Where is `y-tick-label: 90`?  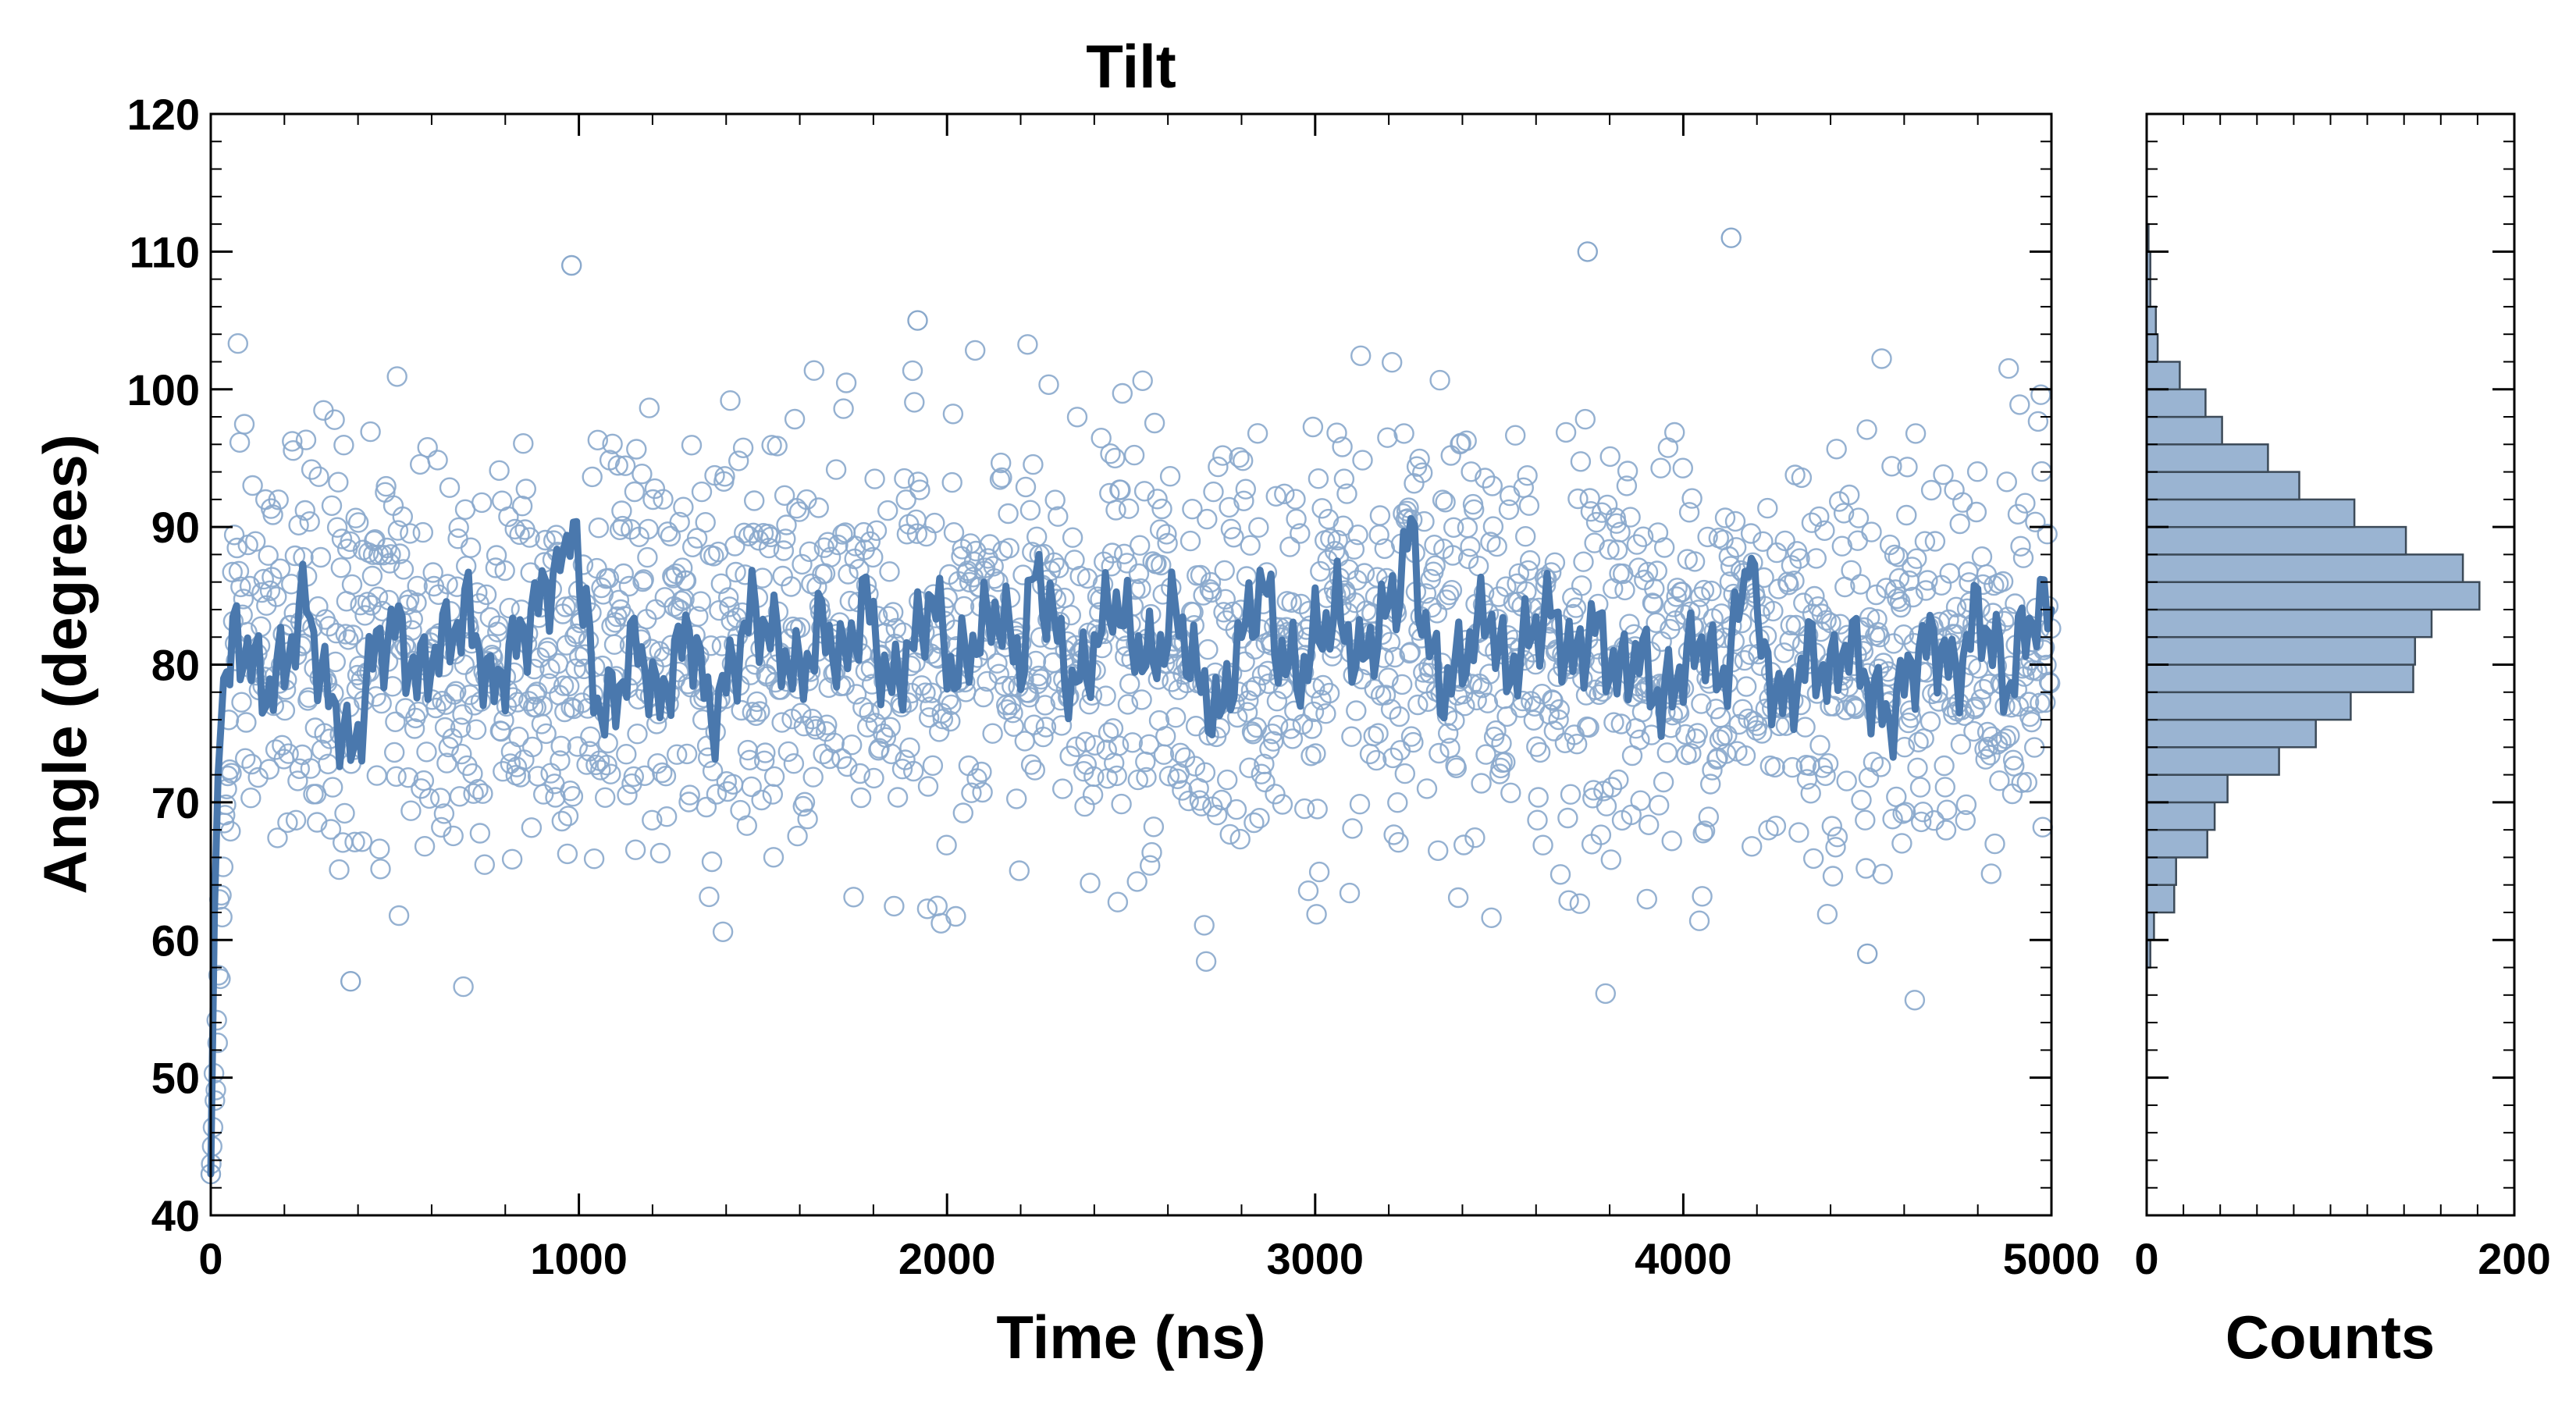
y-tick-label: 90 is located at coordinates (175, 527).